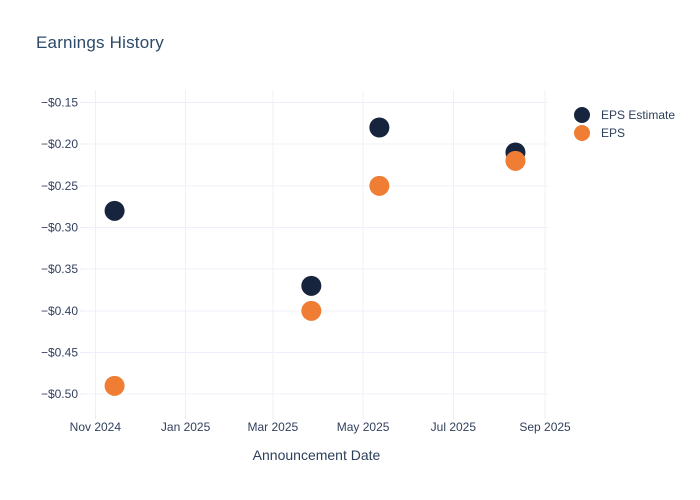 Image resolution: width=700 pixels, height=500 pixels. Describe the element at coordinates (59, 103) in the screenshot. I see `y-tick-label: −$0.15` at that location.